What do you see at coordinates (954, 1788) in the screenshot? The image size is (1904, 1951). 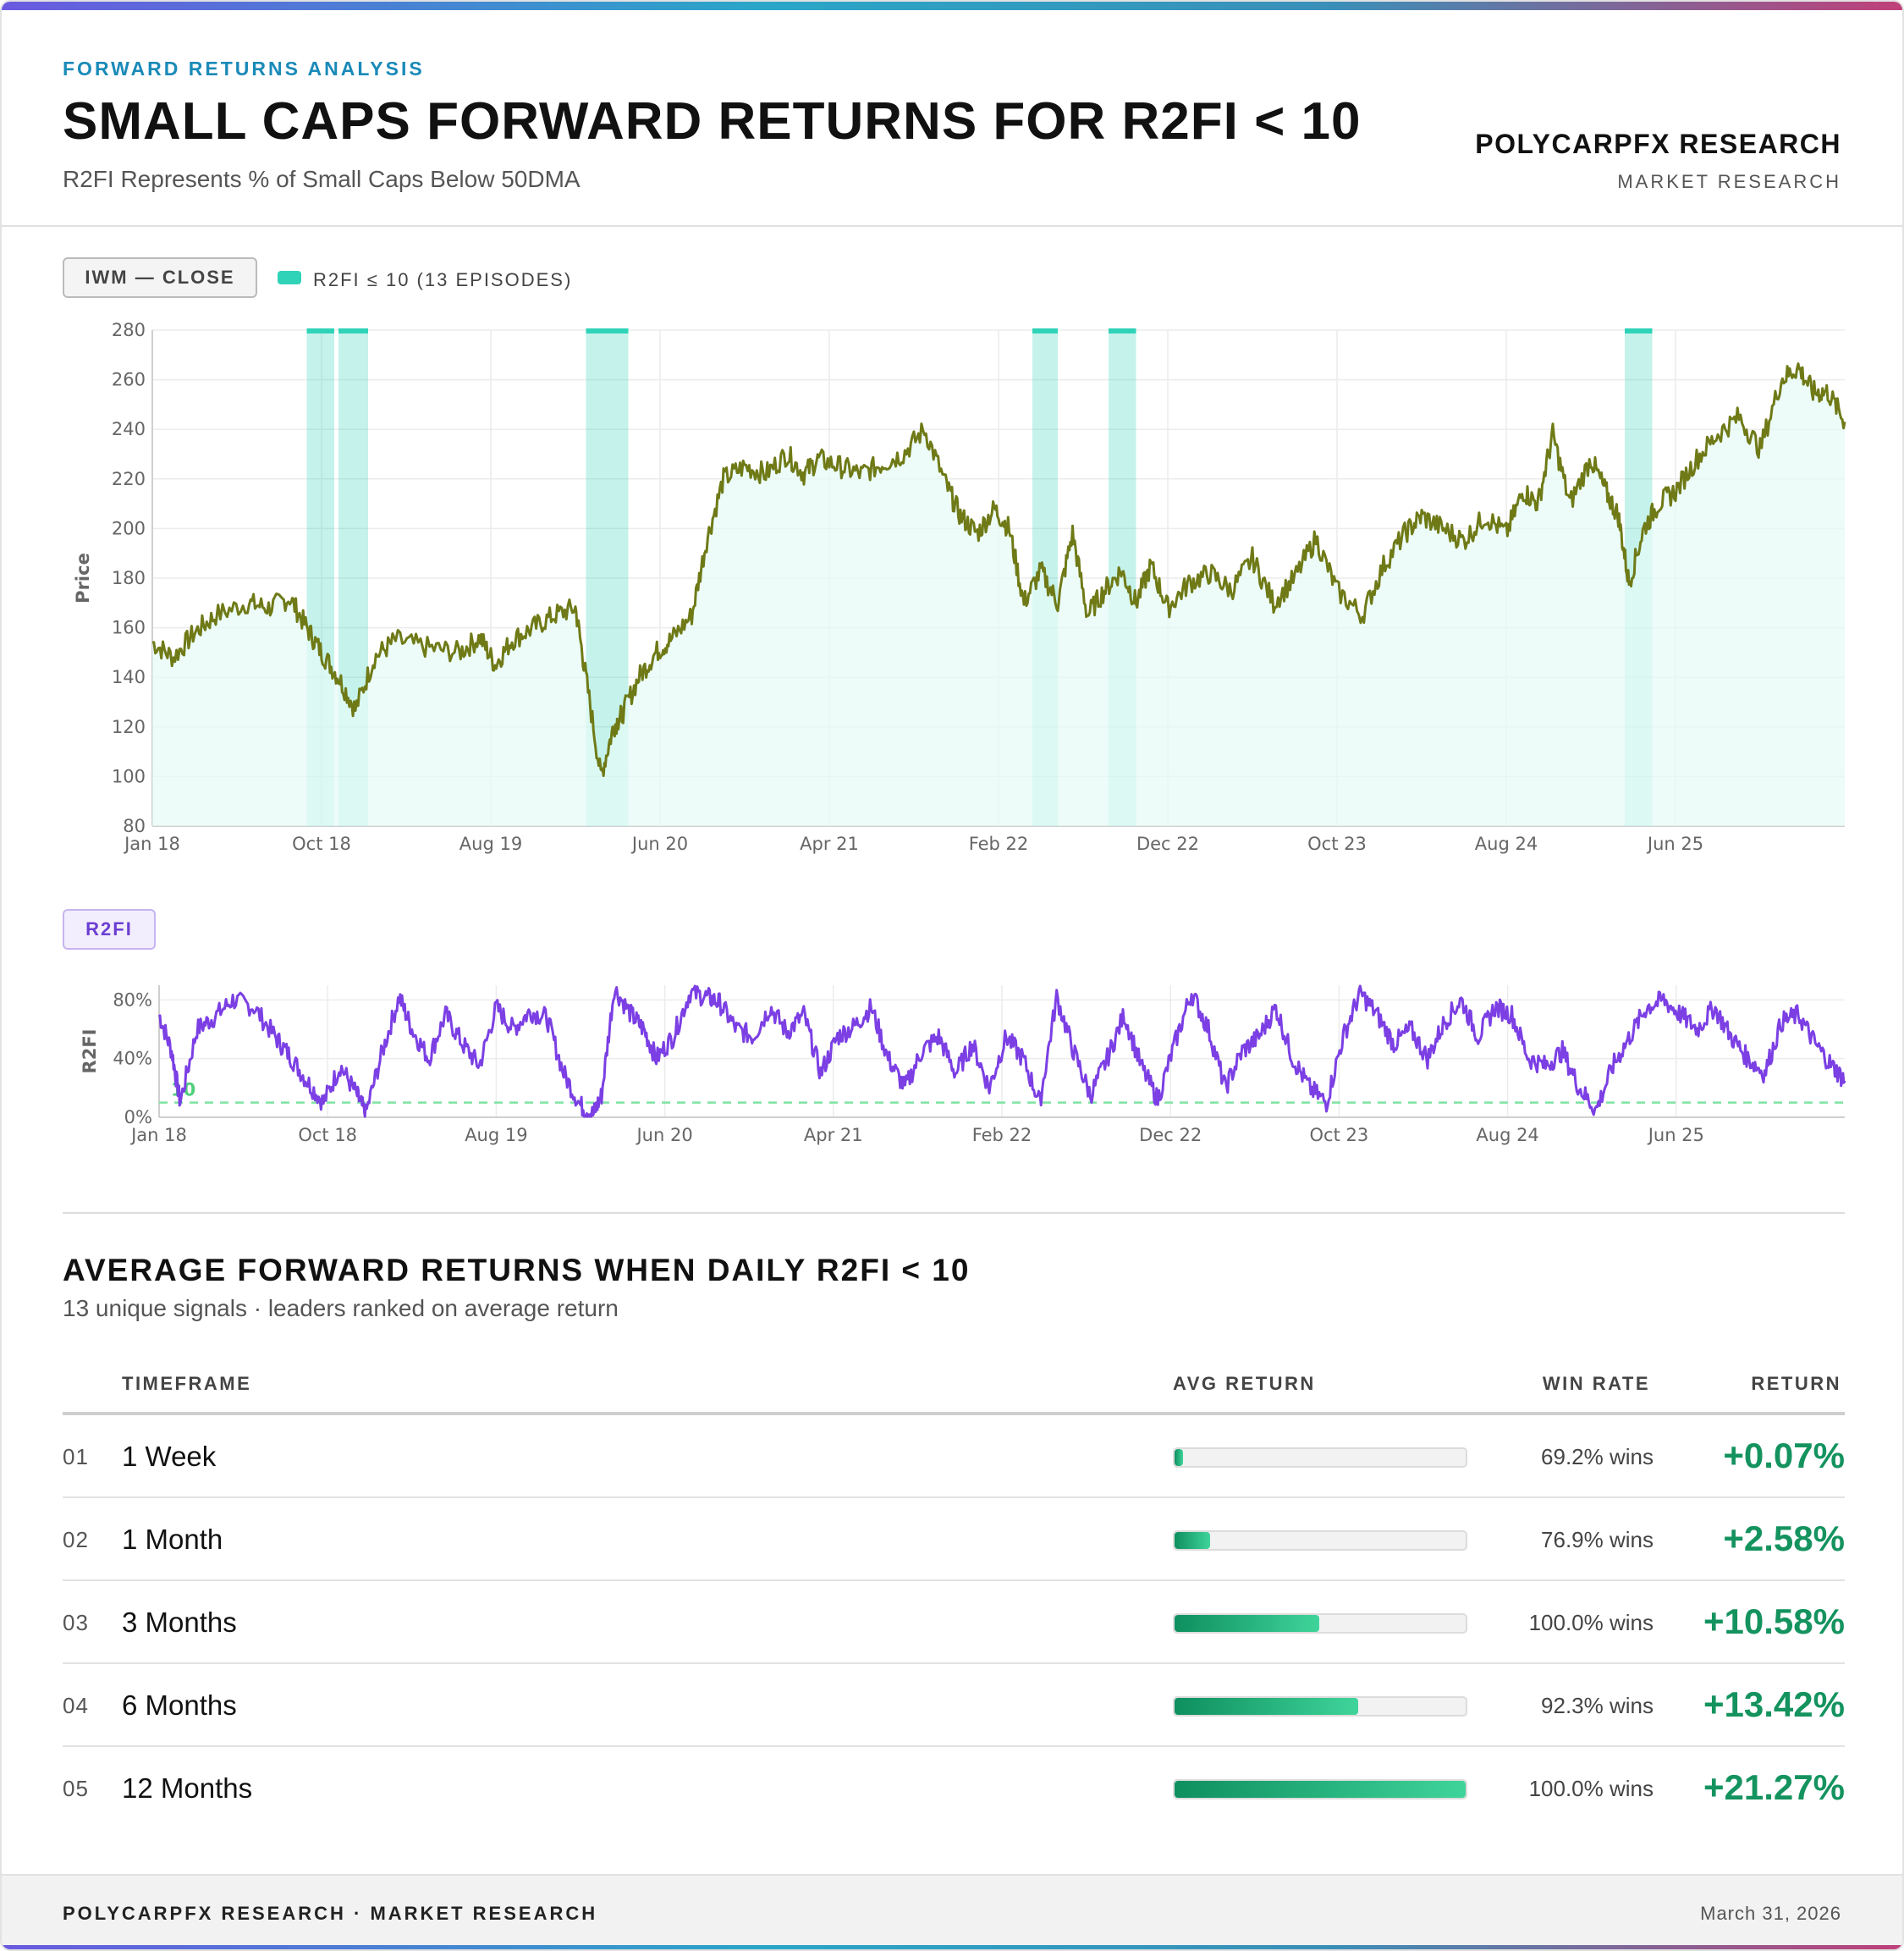 I see `table-row: 05 12 Months 100.0% wins +21.27%` at bounding box center [954, 1788].